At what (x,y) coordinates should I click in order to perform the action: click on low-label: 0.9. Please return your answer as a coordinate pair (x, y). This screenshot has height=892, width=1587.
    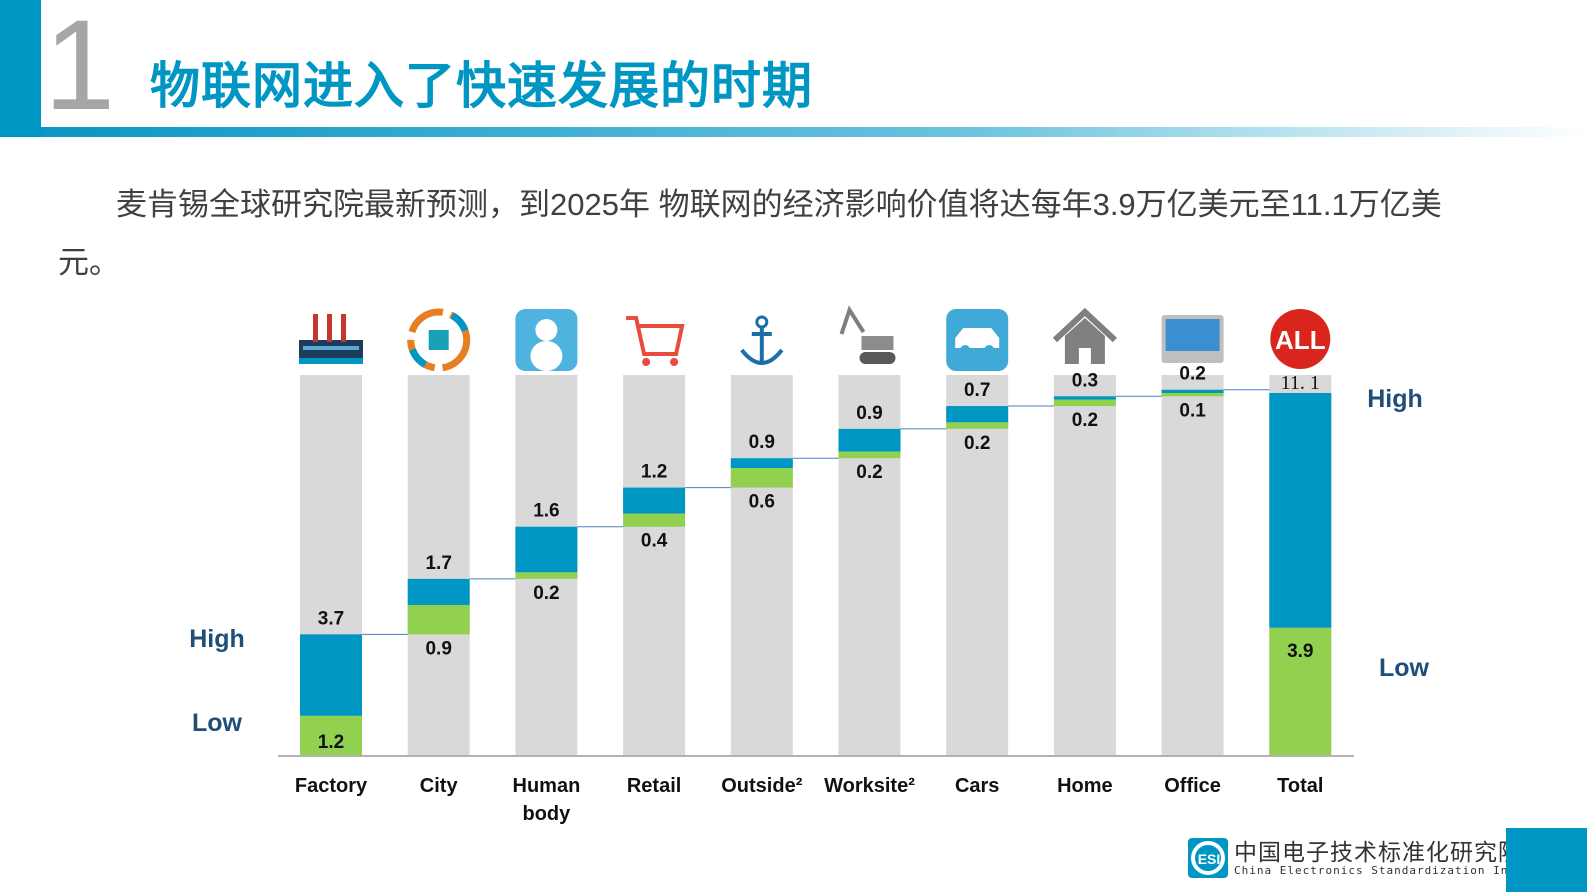
    Looking at the image, I should click on (438, 648).